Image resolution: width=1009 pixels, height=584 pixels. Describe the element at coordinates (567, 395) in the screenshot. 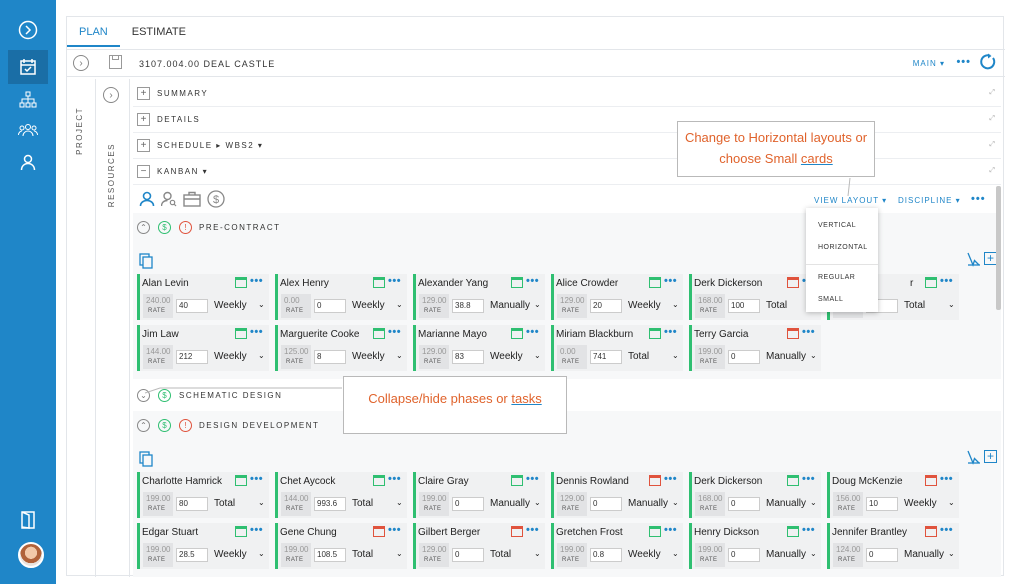

I see `phase-schematic-design: ⌄ $ SCHEMATIC DESIGN` at that location.